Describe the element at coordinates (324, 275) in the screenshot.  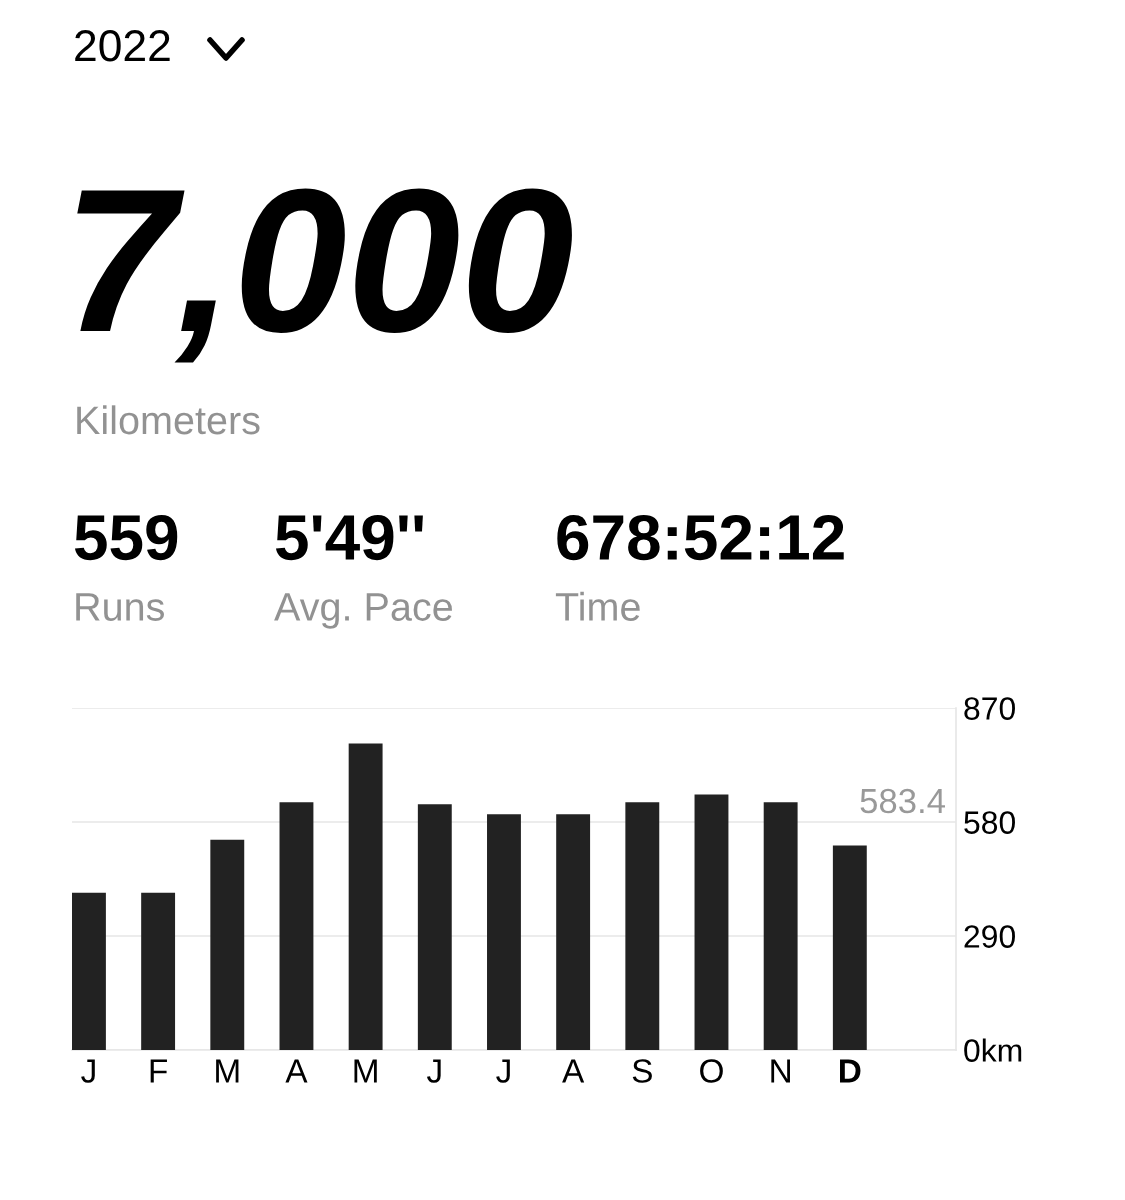
I see `text: 7,000` at that location.